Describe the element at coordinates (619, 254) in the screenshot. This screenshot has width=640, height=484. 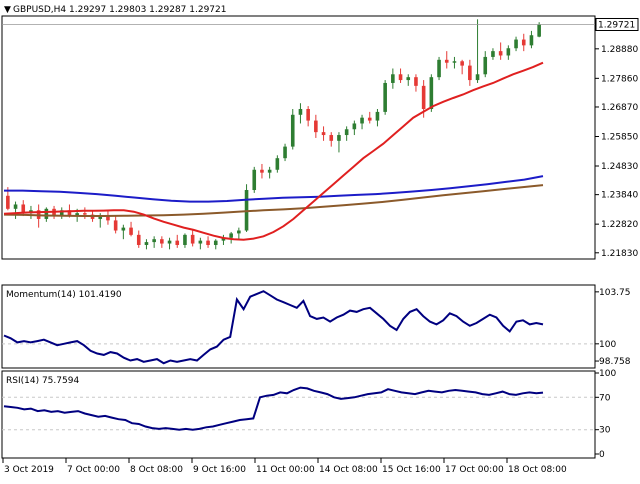
I see `price-tick-label: 1.21830` at that location.